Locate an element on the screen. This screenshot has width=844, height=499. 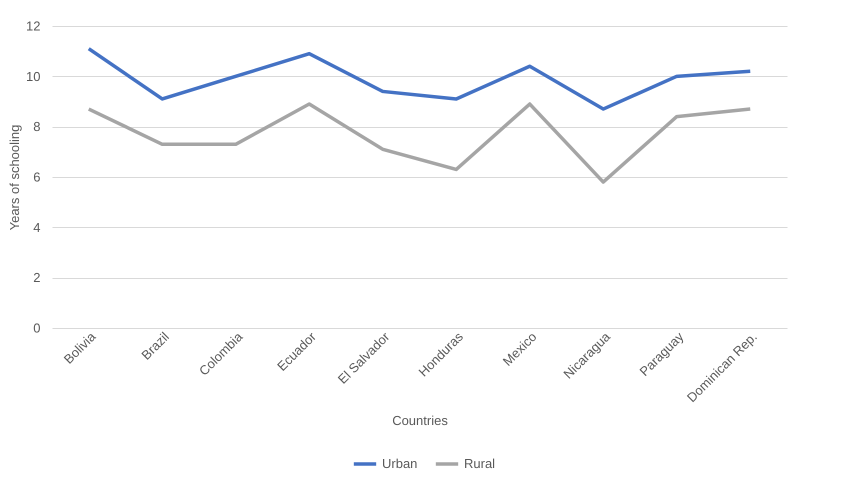
y-tick-label: 6 is located at coordinates (36, 177).